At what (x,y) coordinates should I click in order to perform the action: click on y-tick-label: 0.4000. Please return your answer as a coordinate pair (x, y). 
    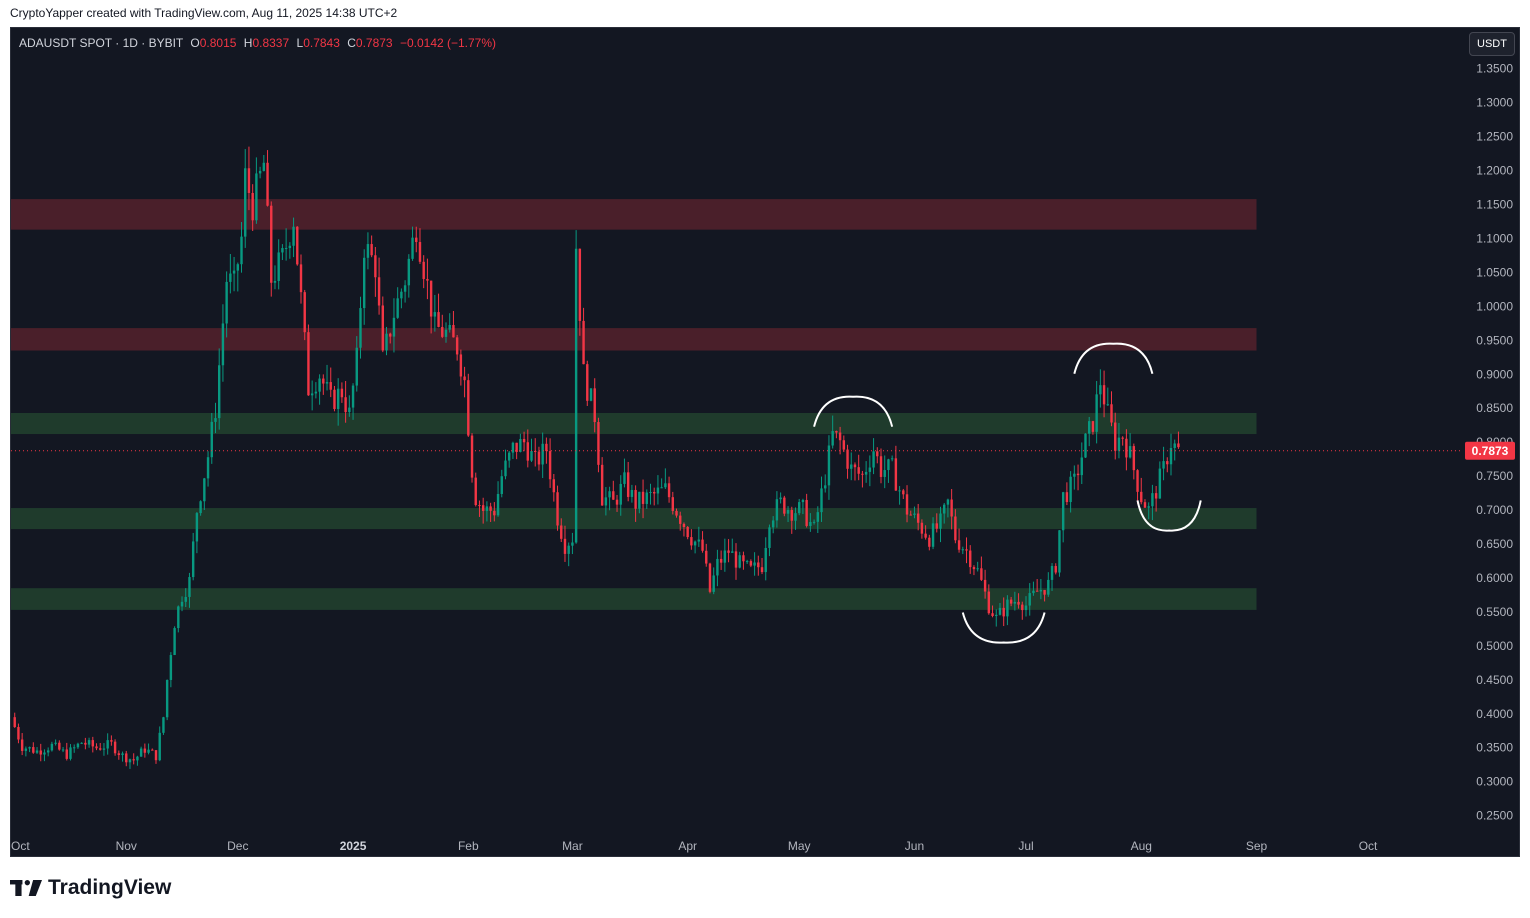
    Looking at the image, I should click on (1494, 714).